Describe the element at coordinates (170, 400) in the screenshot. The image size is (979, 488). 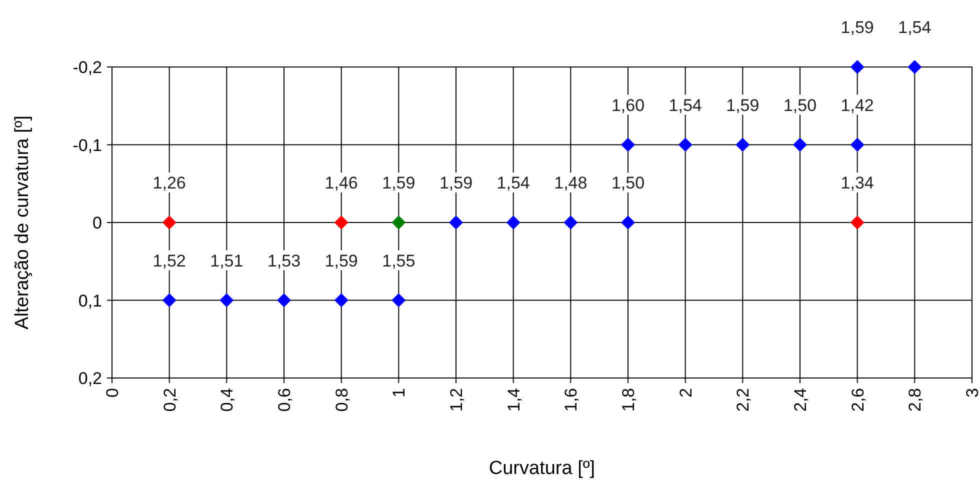
I see `x-tick-label: 0,2` at that location.